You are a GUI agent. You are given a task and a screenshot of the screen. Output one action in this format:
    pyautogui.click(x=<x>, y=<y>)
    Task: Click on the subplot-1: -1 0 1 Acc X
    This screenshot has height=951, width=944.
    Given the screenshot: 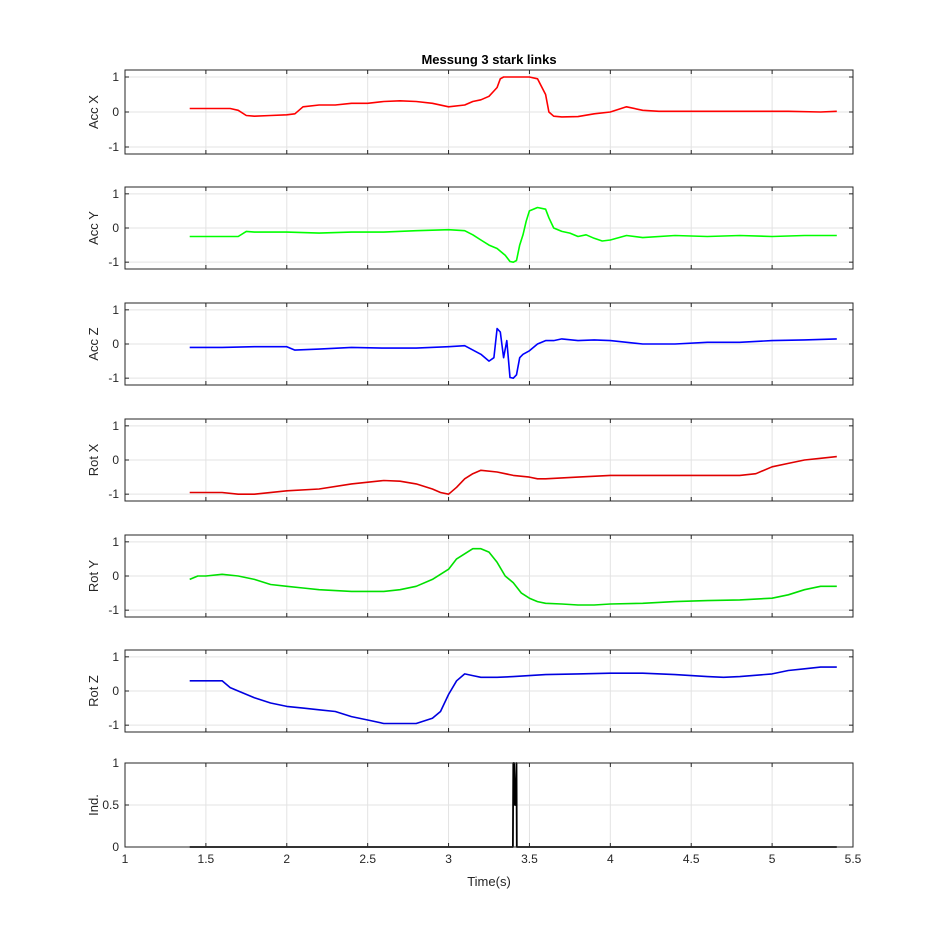 What is the action you would take?
    pyautogui.click(x=470, y=112)
    